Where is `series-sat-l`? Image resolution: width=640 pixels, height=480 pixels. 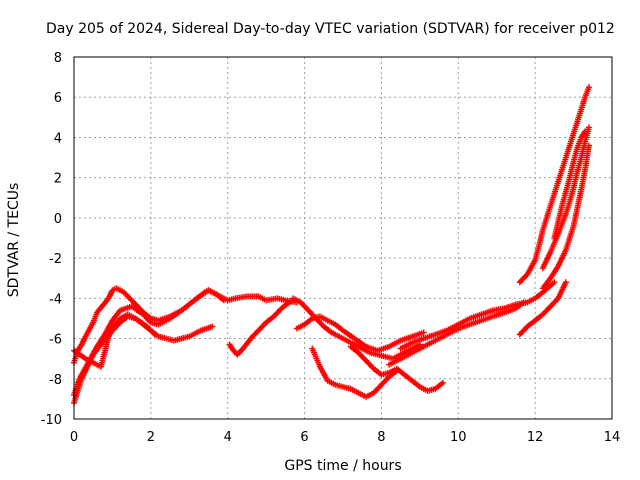
series-sat-l is located at coordinates (542, 308).